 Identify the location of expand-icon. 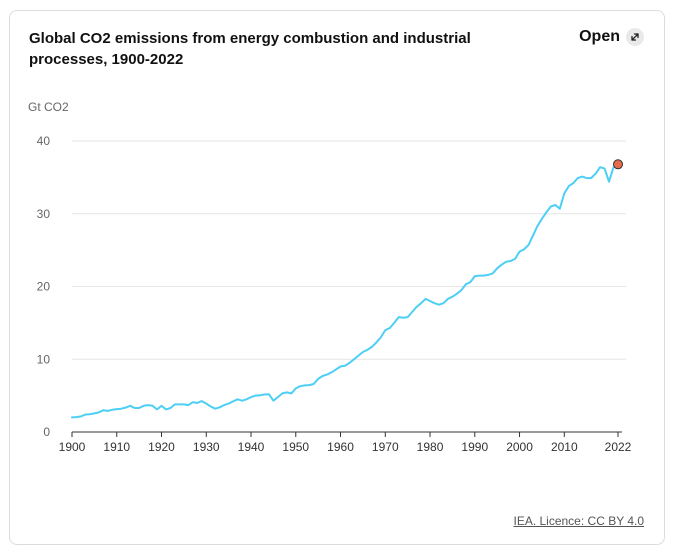
(635, 37).